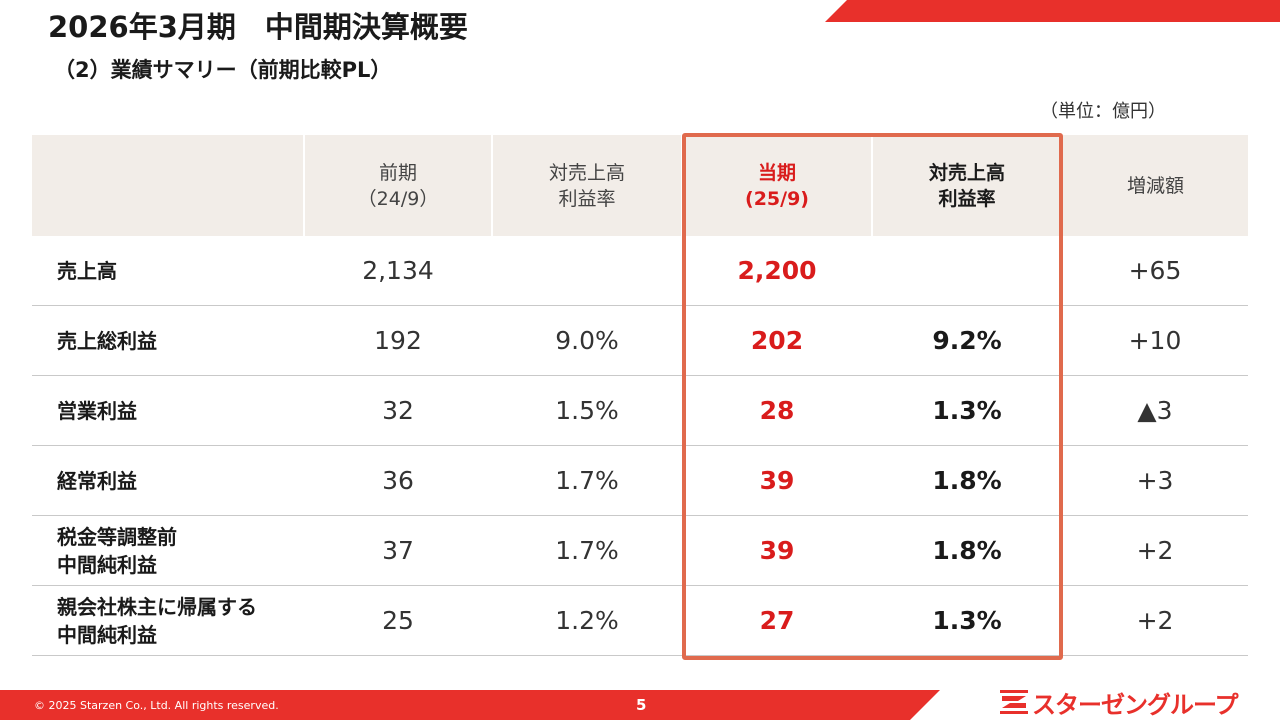 This screenshot has height=720, width=1280. I want to click on header-current-rate: 対売上高 利益率, so click(967, 185).